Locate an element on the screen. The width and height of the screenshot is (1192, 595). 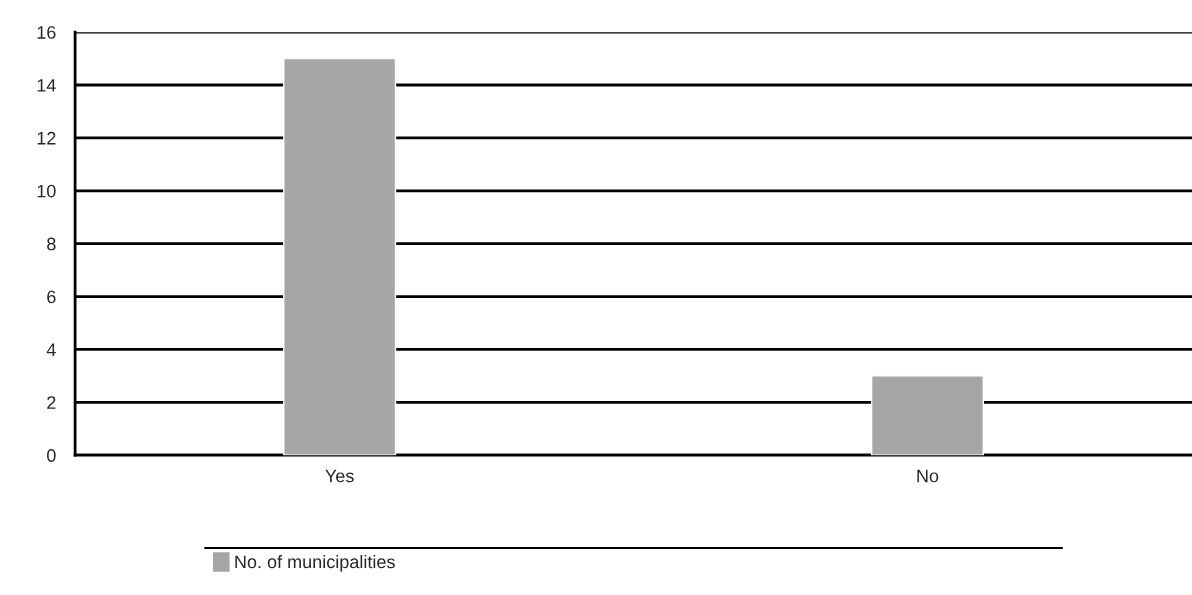
y-tick-label: 4 is located at coordinates (51, 349).